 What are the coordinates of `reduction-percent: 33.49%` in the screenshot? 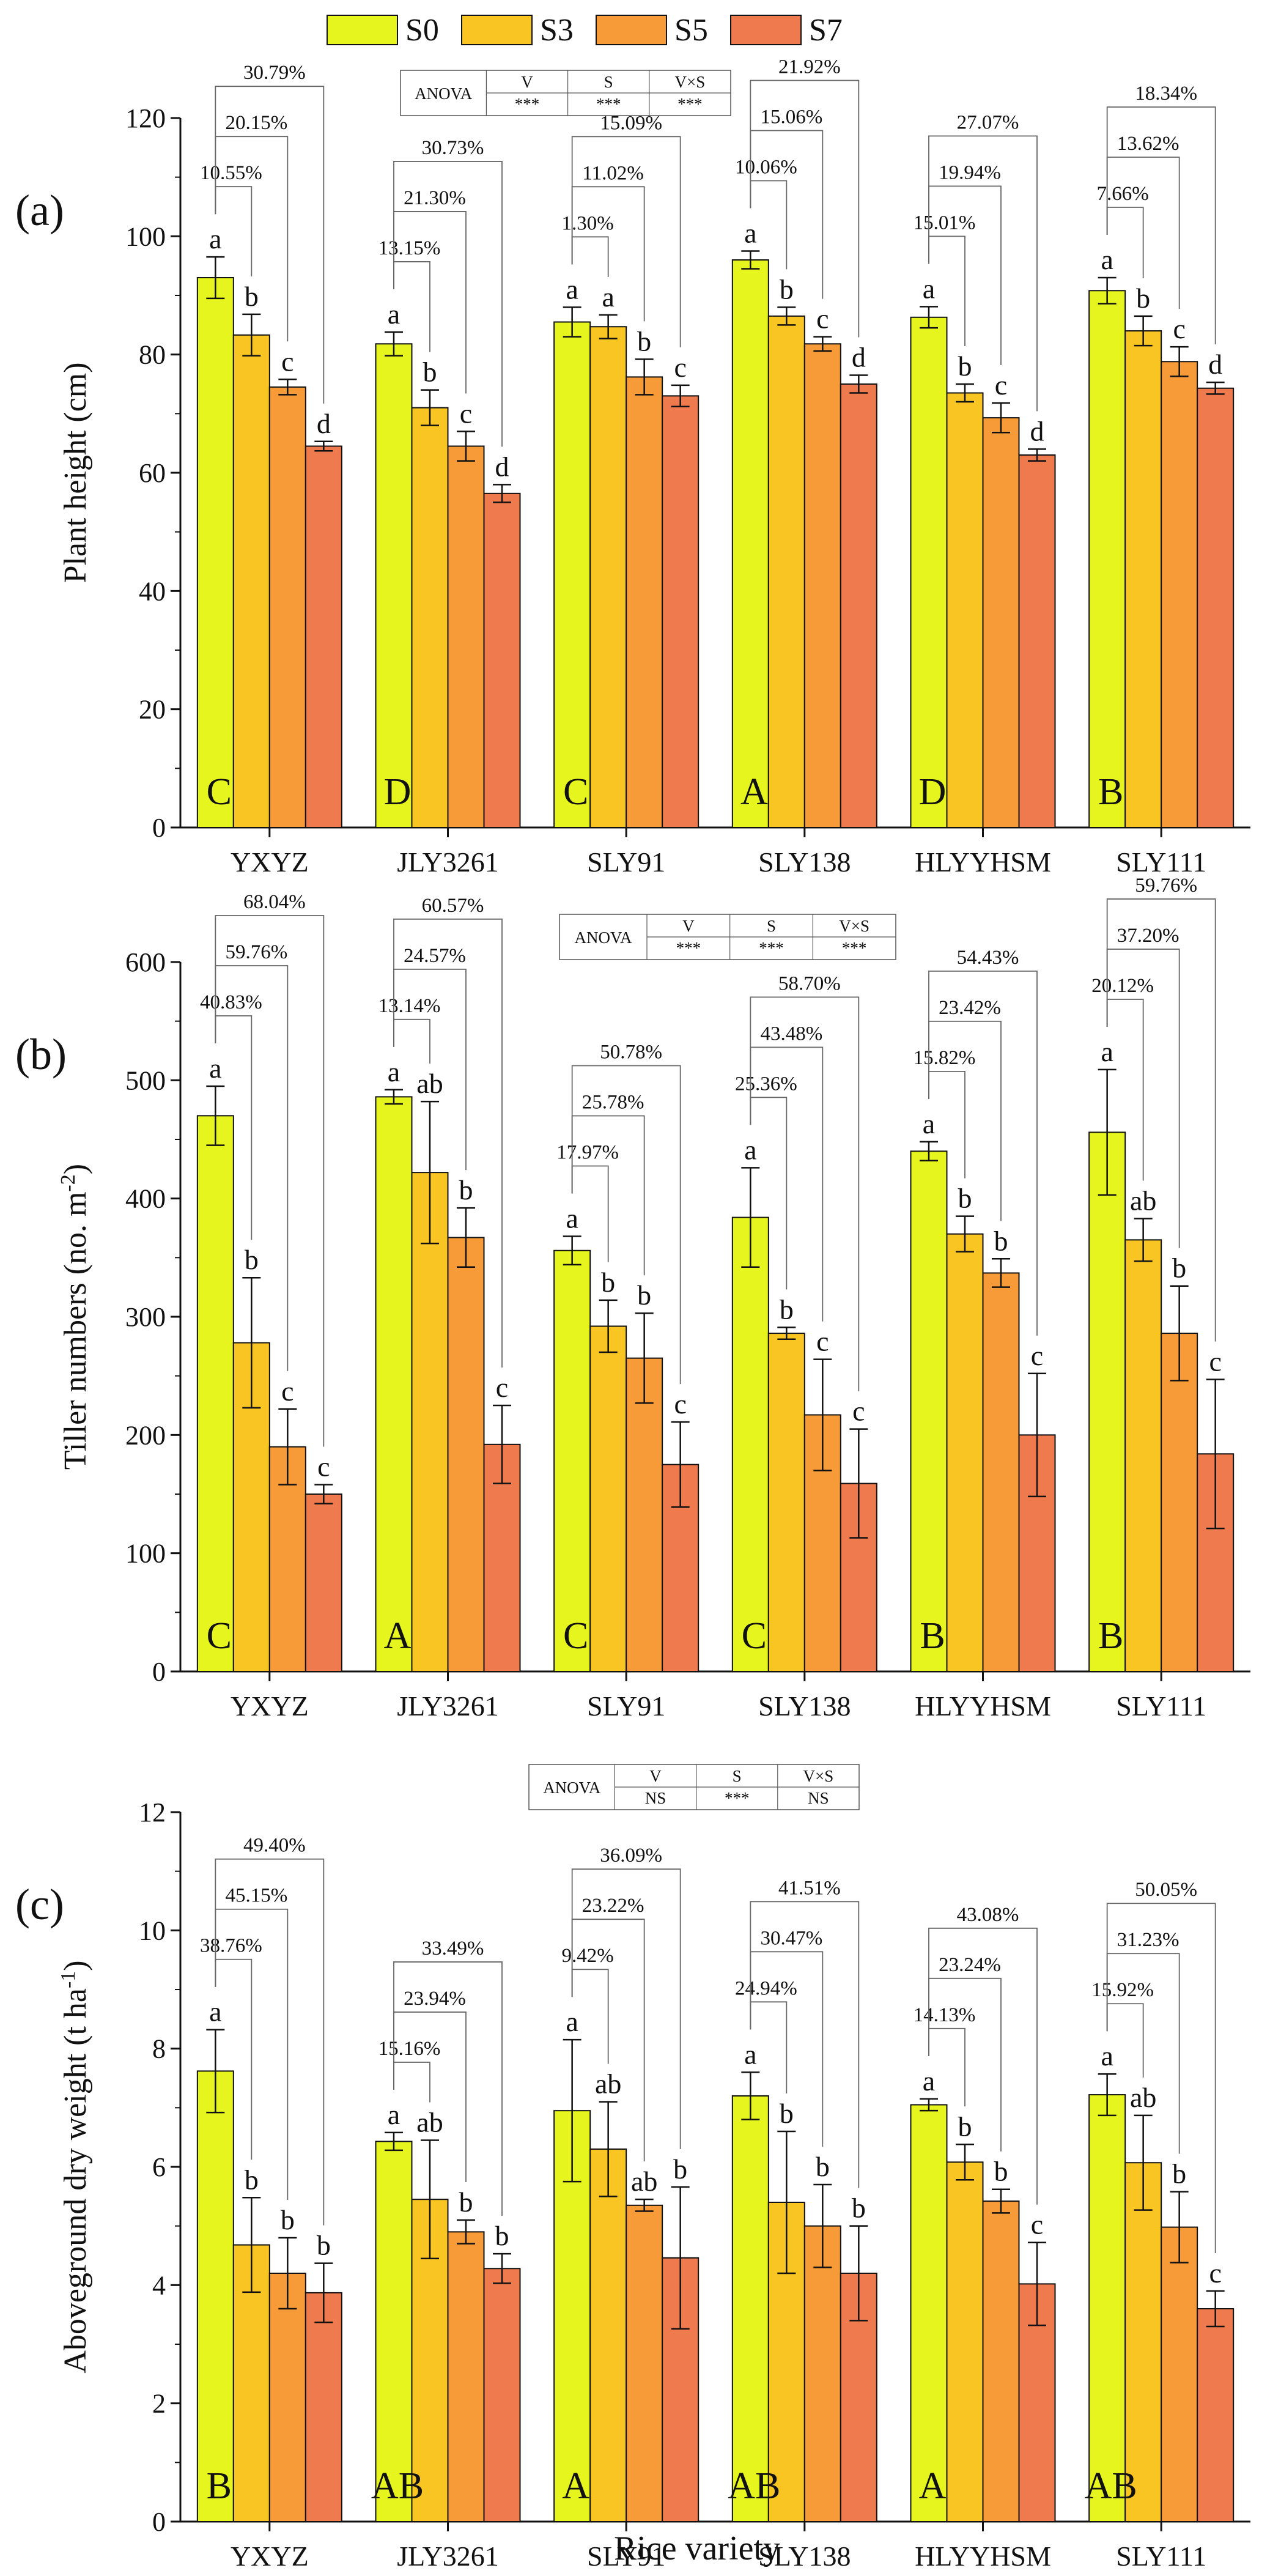 It's located at (453, 1949).